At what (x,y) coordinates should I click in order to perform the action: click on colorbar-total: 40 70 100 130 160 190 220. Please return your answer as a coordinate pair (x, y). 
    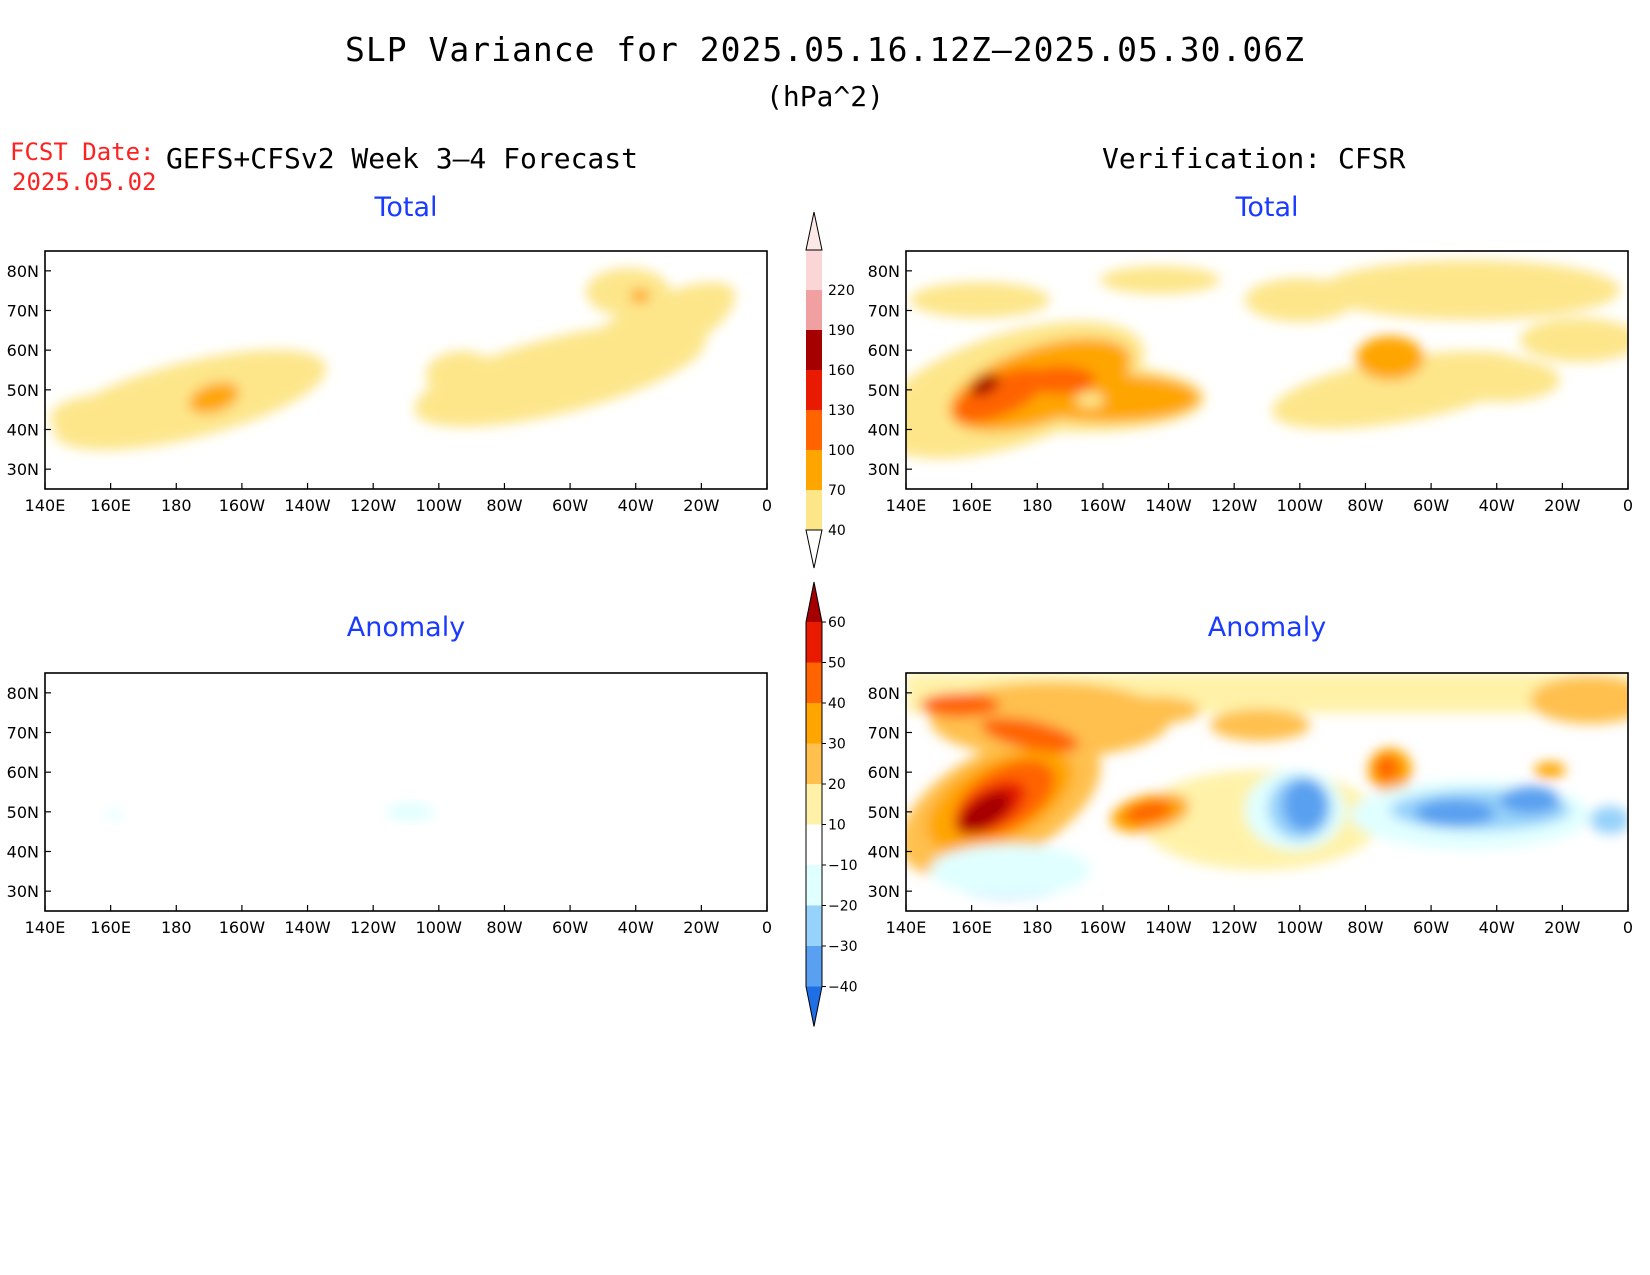
    Looking at the image, I should click on (830, 390).